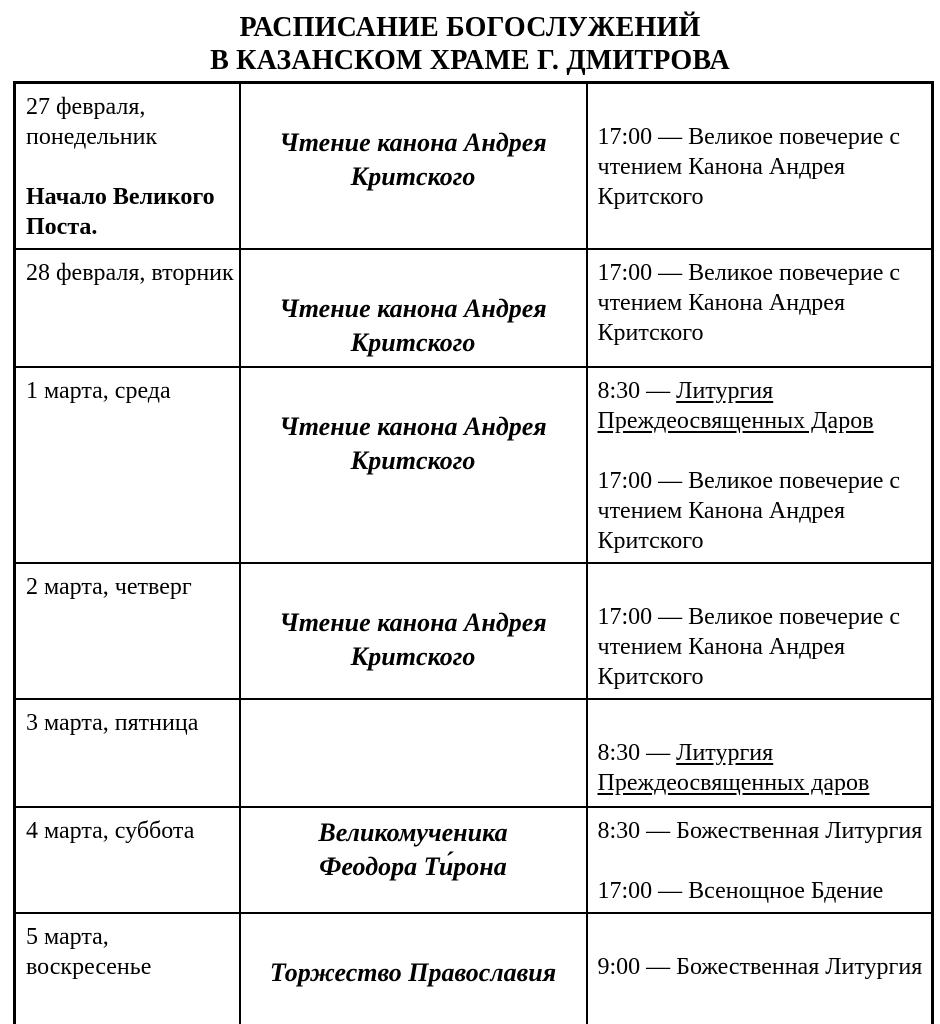 Image resolution: width=940 pixels, height=1024 pixels. I want to click on service-time-text: 9:00 — Божественная Литургия, so click(760, 967).